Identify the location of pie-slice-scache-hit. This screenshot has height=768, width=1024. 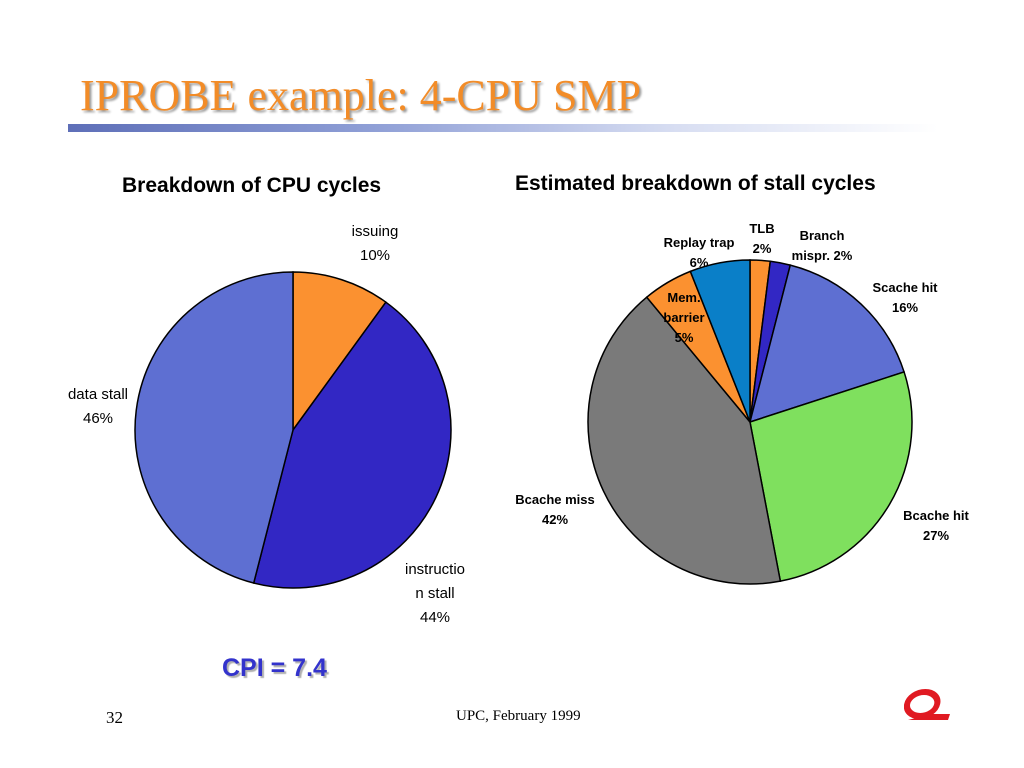
(827, 344).